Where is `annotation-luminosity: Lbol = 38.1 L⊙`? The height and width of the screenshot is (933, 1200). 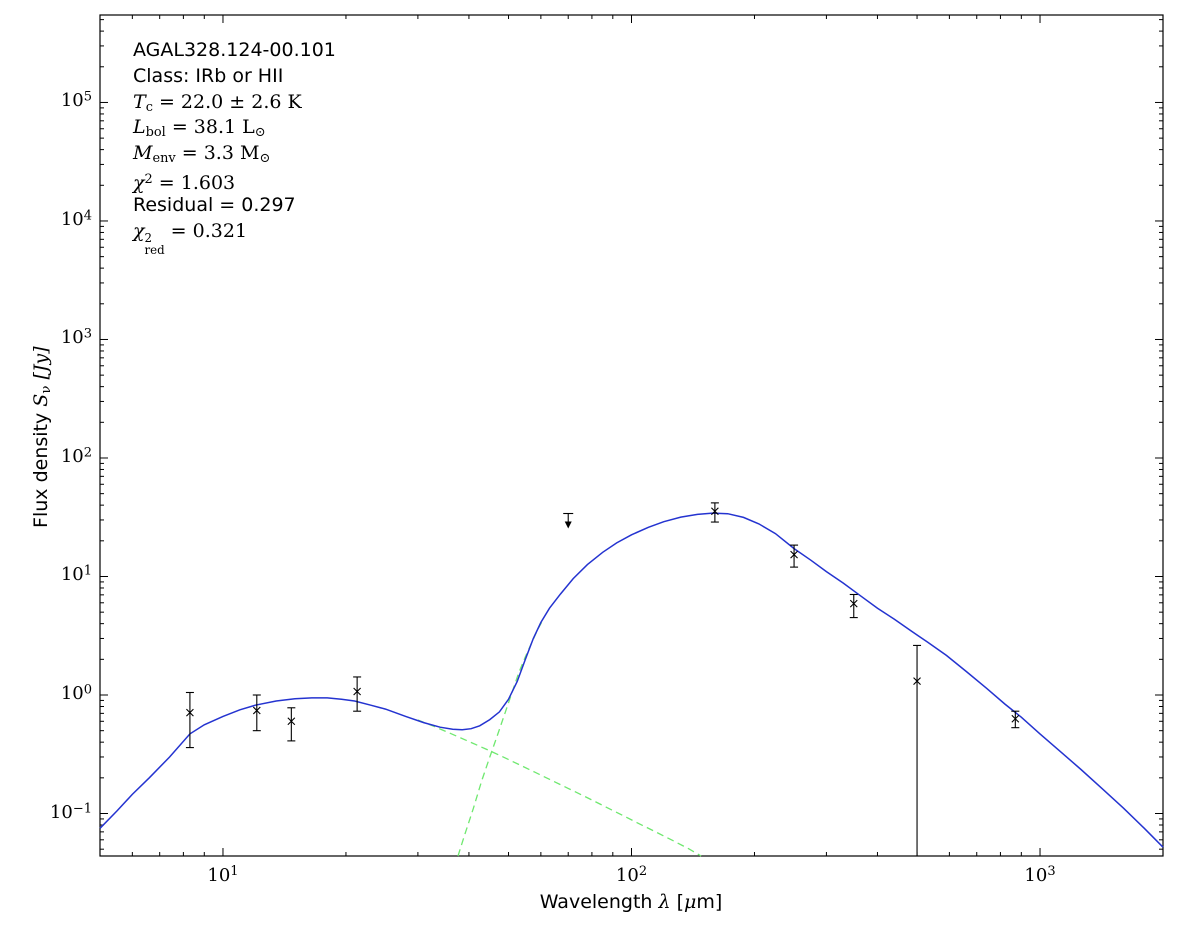
annotation-luminosity: Lbol = 38.1 L⊙ is located at coordinates (199, 128).